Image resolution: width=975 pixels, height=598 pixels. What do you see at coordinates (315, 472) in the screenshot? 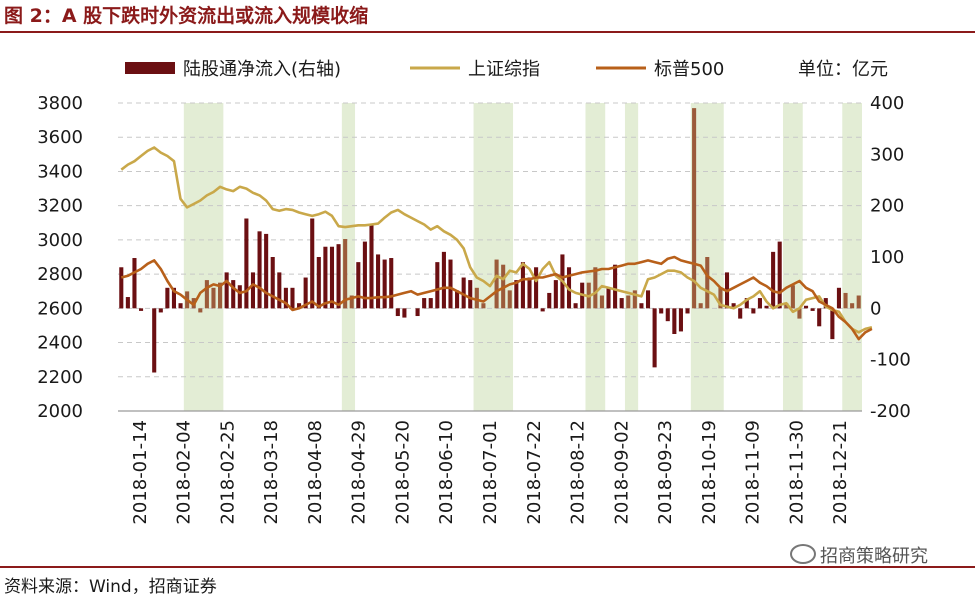
I see `x-tick-label: 2018-04-08` at bounding box center [315, 472].